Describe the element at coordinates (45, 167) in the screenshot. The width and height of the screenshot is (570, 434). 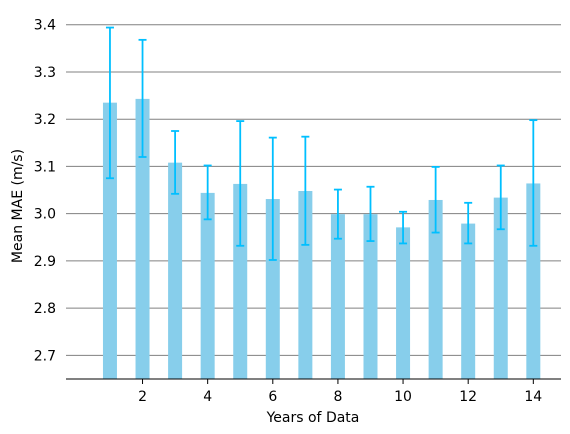
I see `y-tick-label: 3.1` at that location.